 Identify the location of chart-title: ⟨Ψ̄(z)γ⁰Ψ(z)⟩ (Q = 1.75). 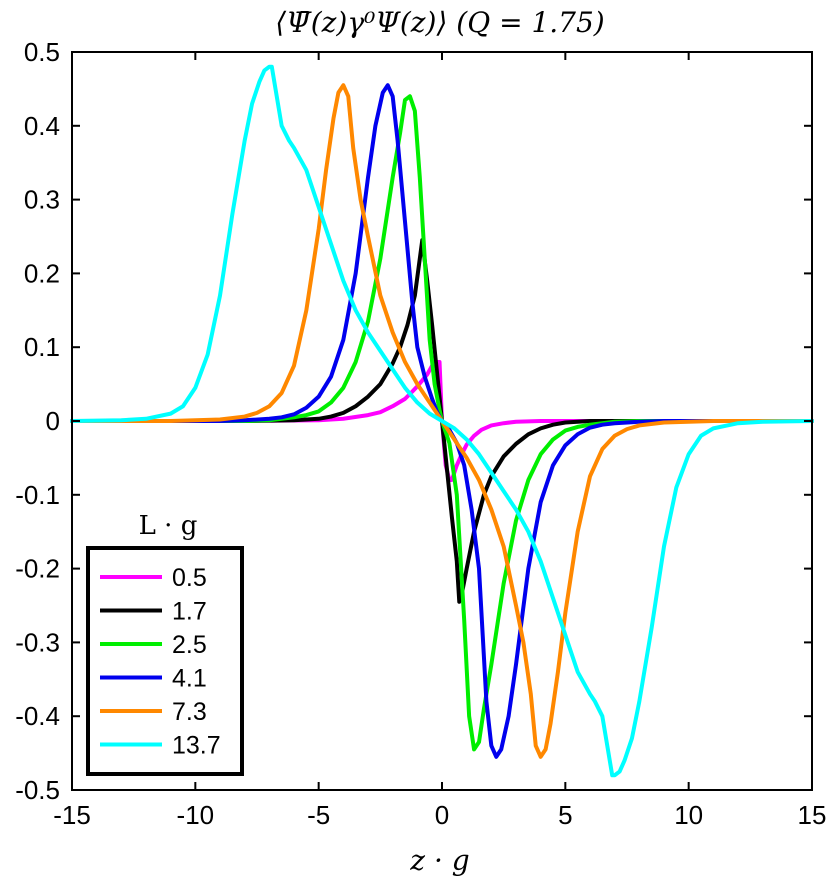
(439, 22).